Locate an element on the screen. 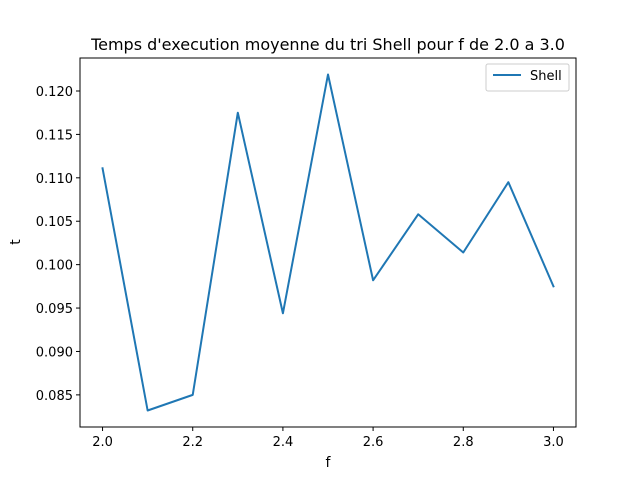 The width and height of the screenshot is (640, 480). y-tick-label: 0.120 is located at coordinates (54, 92).